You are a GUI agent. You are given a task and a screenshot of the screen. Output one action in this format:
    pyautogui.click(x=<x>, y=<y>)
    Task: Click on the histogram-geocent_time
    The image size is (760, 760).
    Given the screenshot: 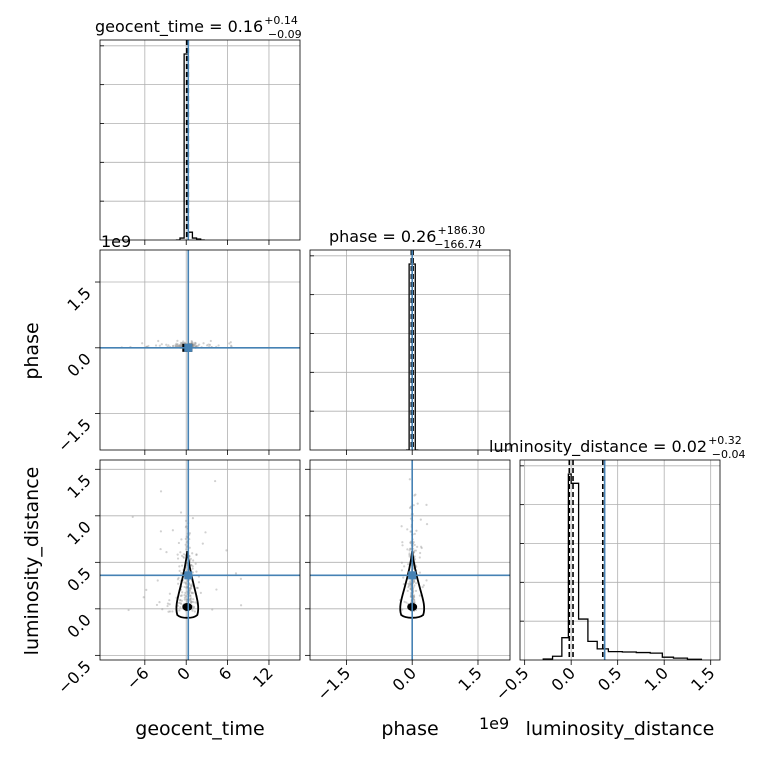 What is the action you would take?
    pyautogui.click(x=190, y=146)
    